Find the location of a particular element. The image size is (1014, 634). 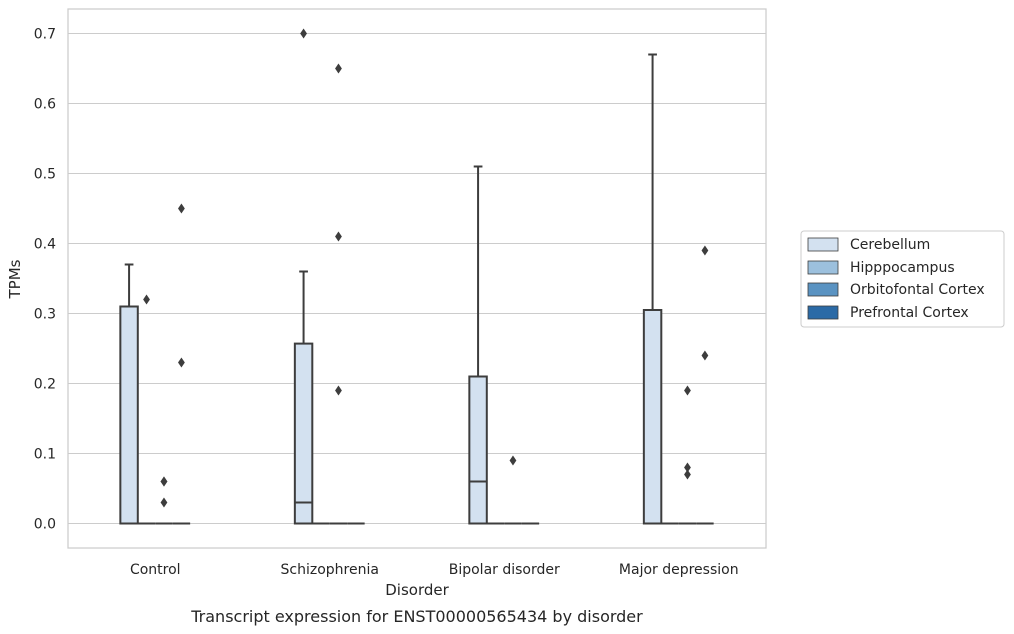

y-tick-label: 0.3 is located at coordinates (45, 315).